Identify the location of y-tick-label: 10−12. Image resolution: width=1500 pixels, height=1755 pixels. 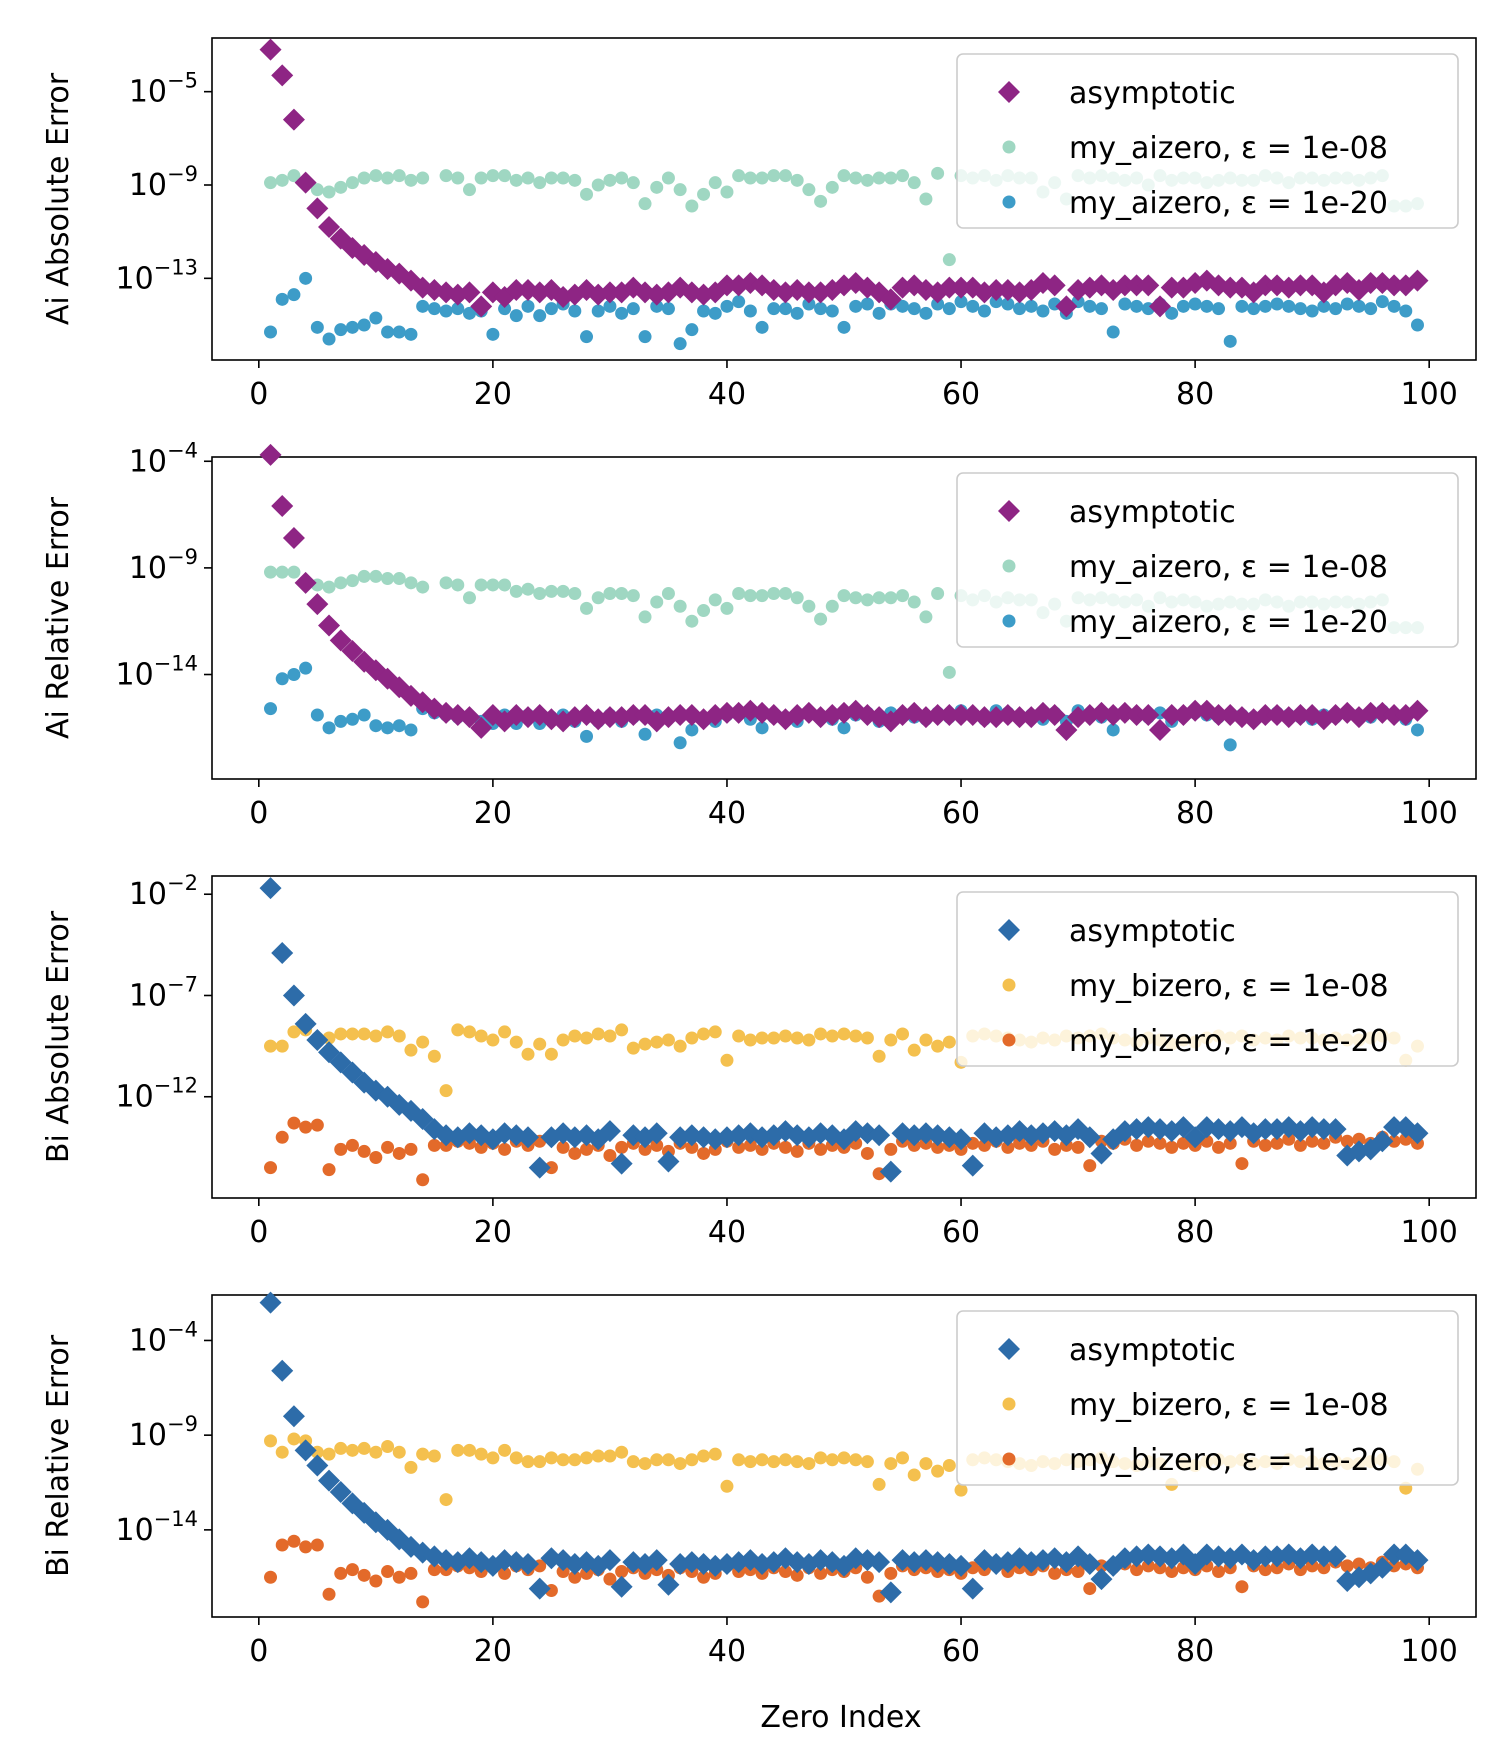
(156, 1094).